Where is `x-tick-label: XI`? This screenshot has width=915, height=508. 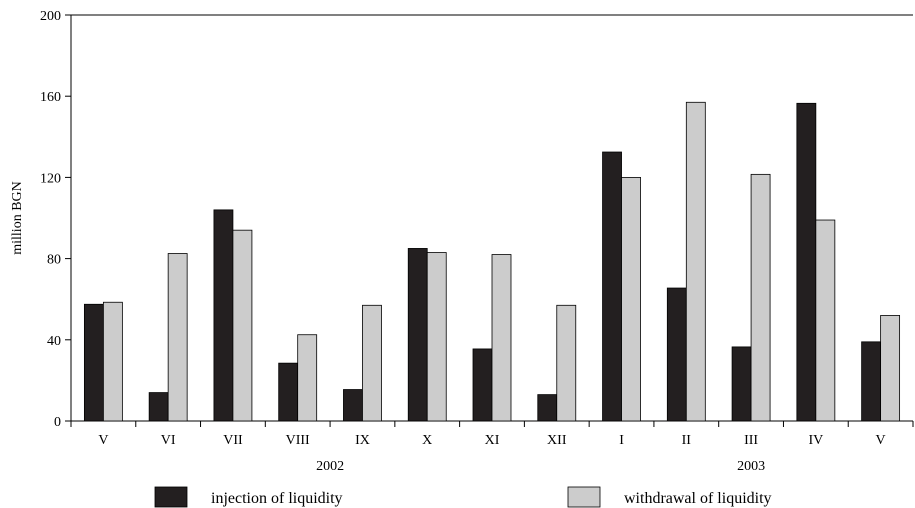
x-tick-label: XI is located at coordinates (492, 440).